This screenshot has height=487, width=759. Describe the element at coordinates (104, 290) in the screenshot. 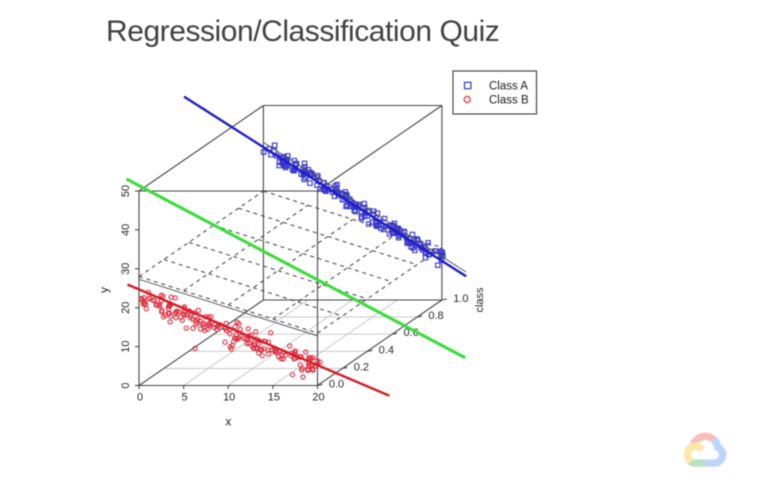

I see `svg-text: y` at that location.